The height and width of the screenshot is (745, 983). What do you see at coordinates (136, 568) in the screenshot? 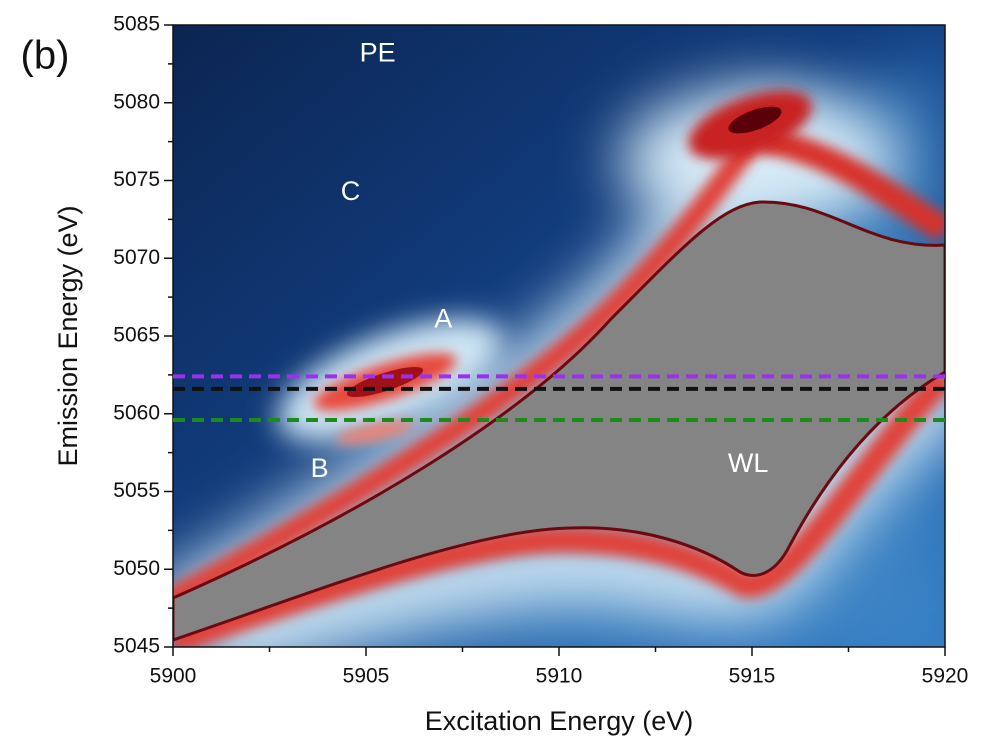
I see `y-tick-label: 5050` at bounding box center [136, 568].